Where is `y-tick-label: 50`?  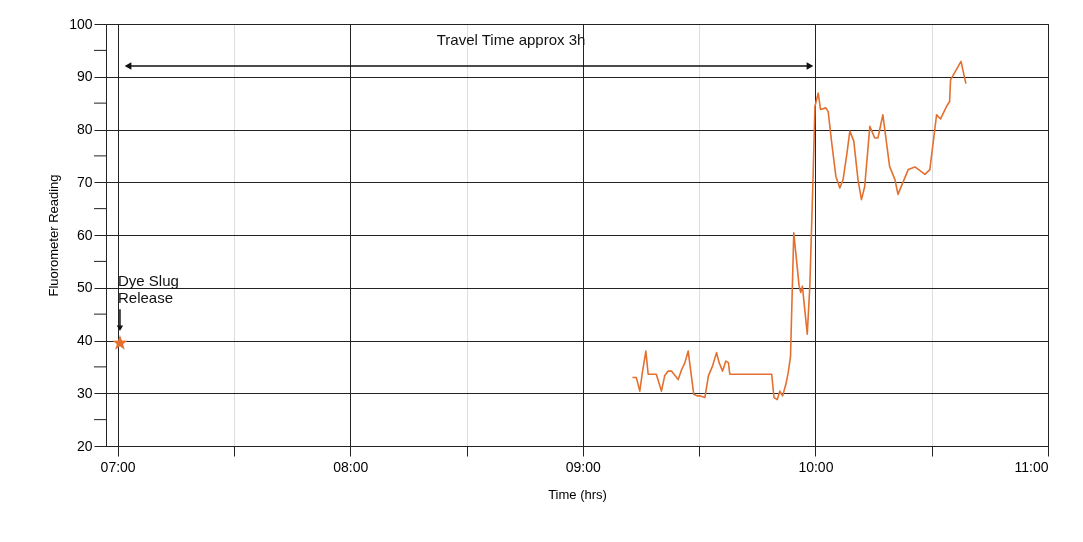
y-tick-label: 50 is located at coordinates (84, 287).